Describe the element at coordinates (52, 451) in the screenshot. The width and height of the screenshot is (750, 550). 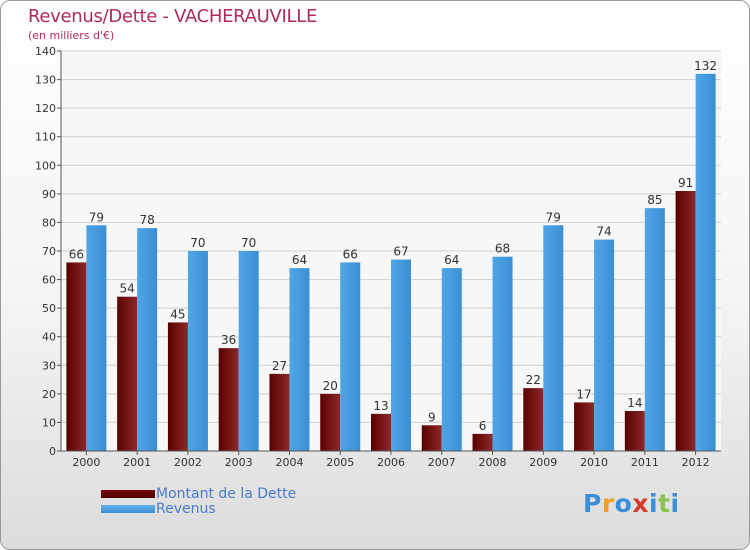
I see `y-tick-label-0: 0` at that location.